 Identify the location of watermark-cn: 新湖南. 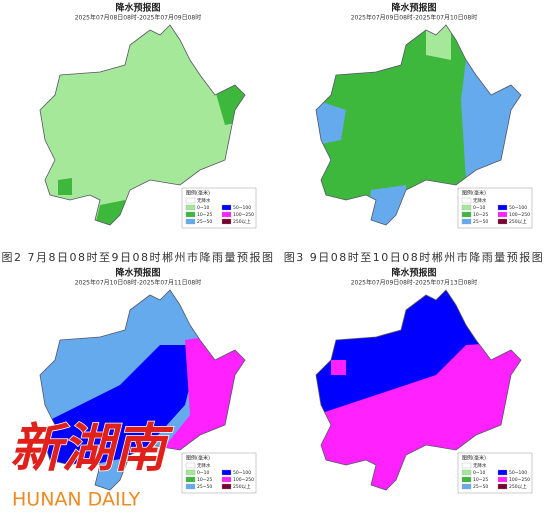
(92, 449).